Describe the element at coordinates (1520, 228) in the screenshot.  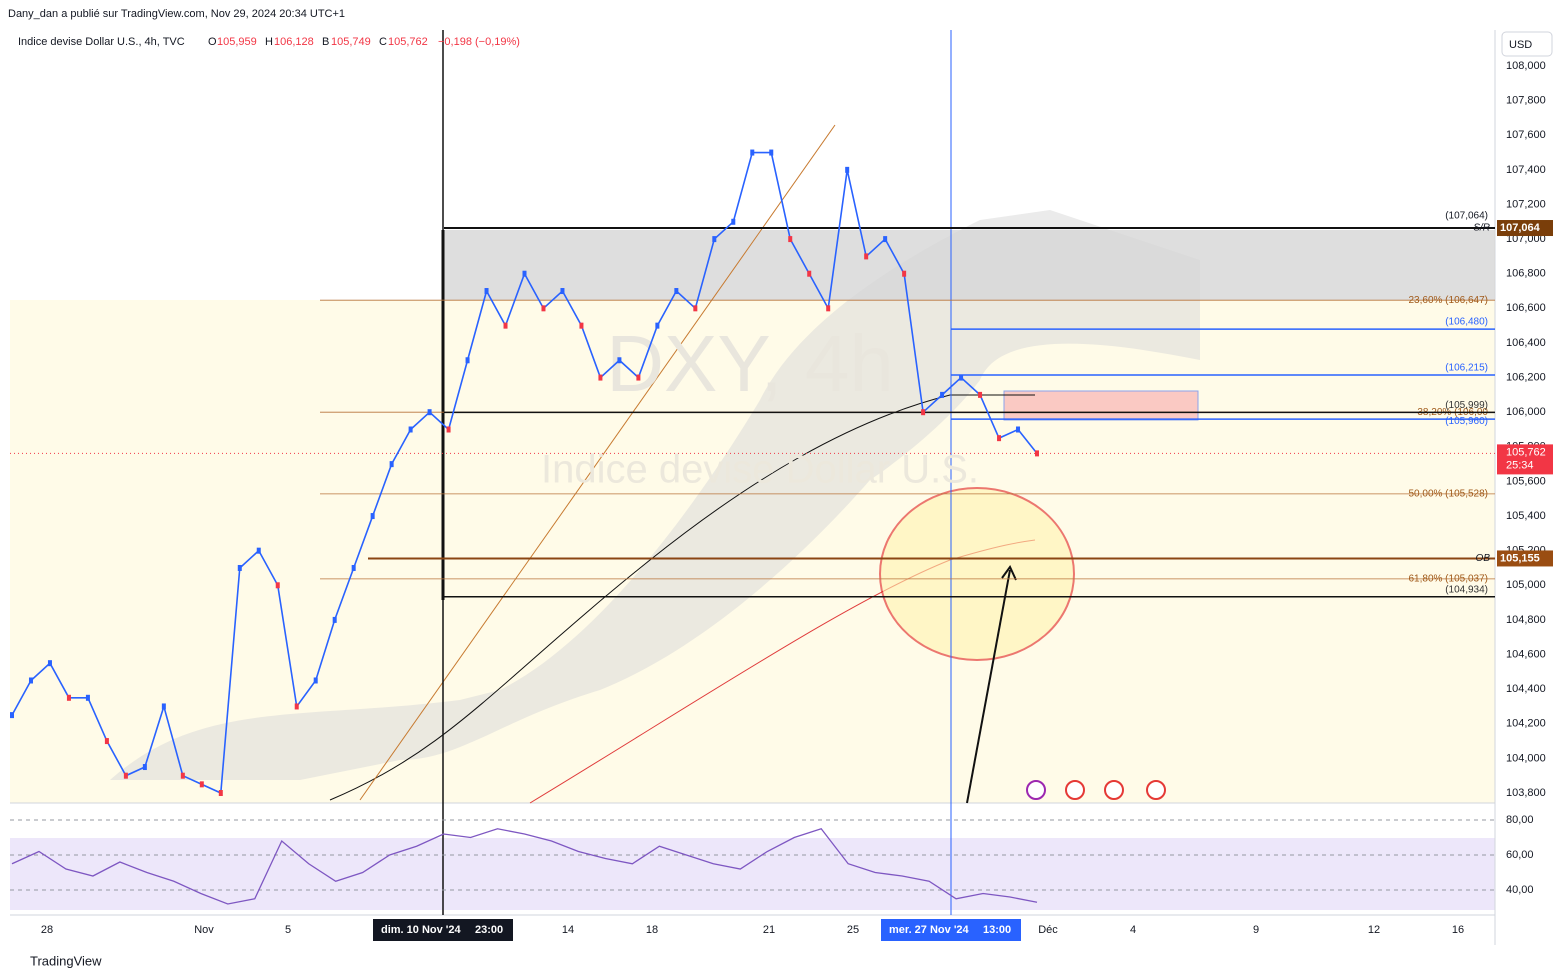
I see `level-price: 107,064` at that location.